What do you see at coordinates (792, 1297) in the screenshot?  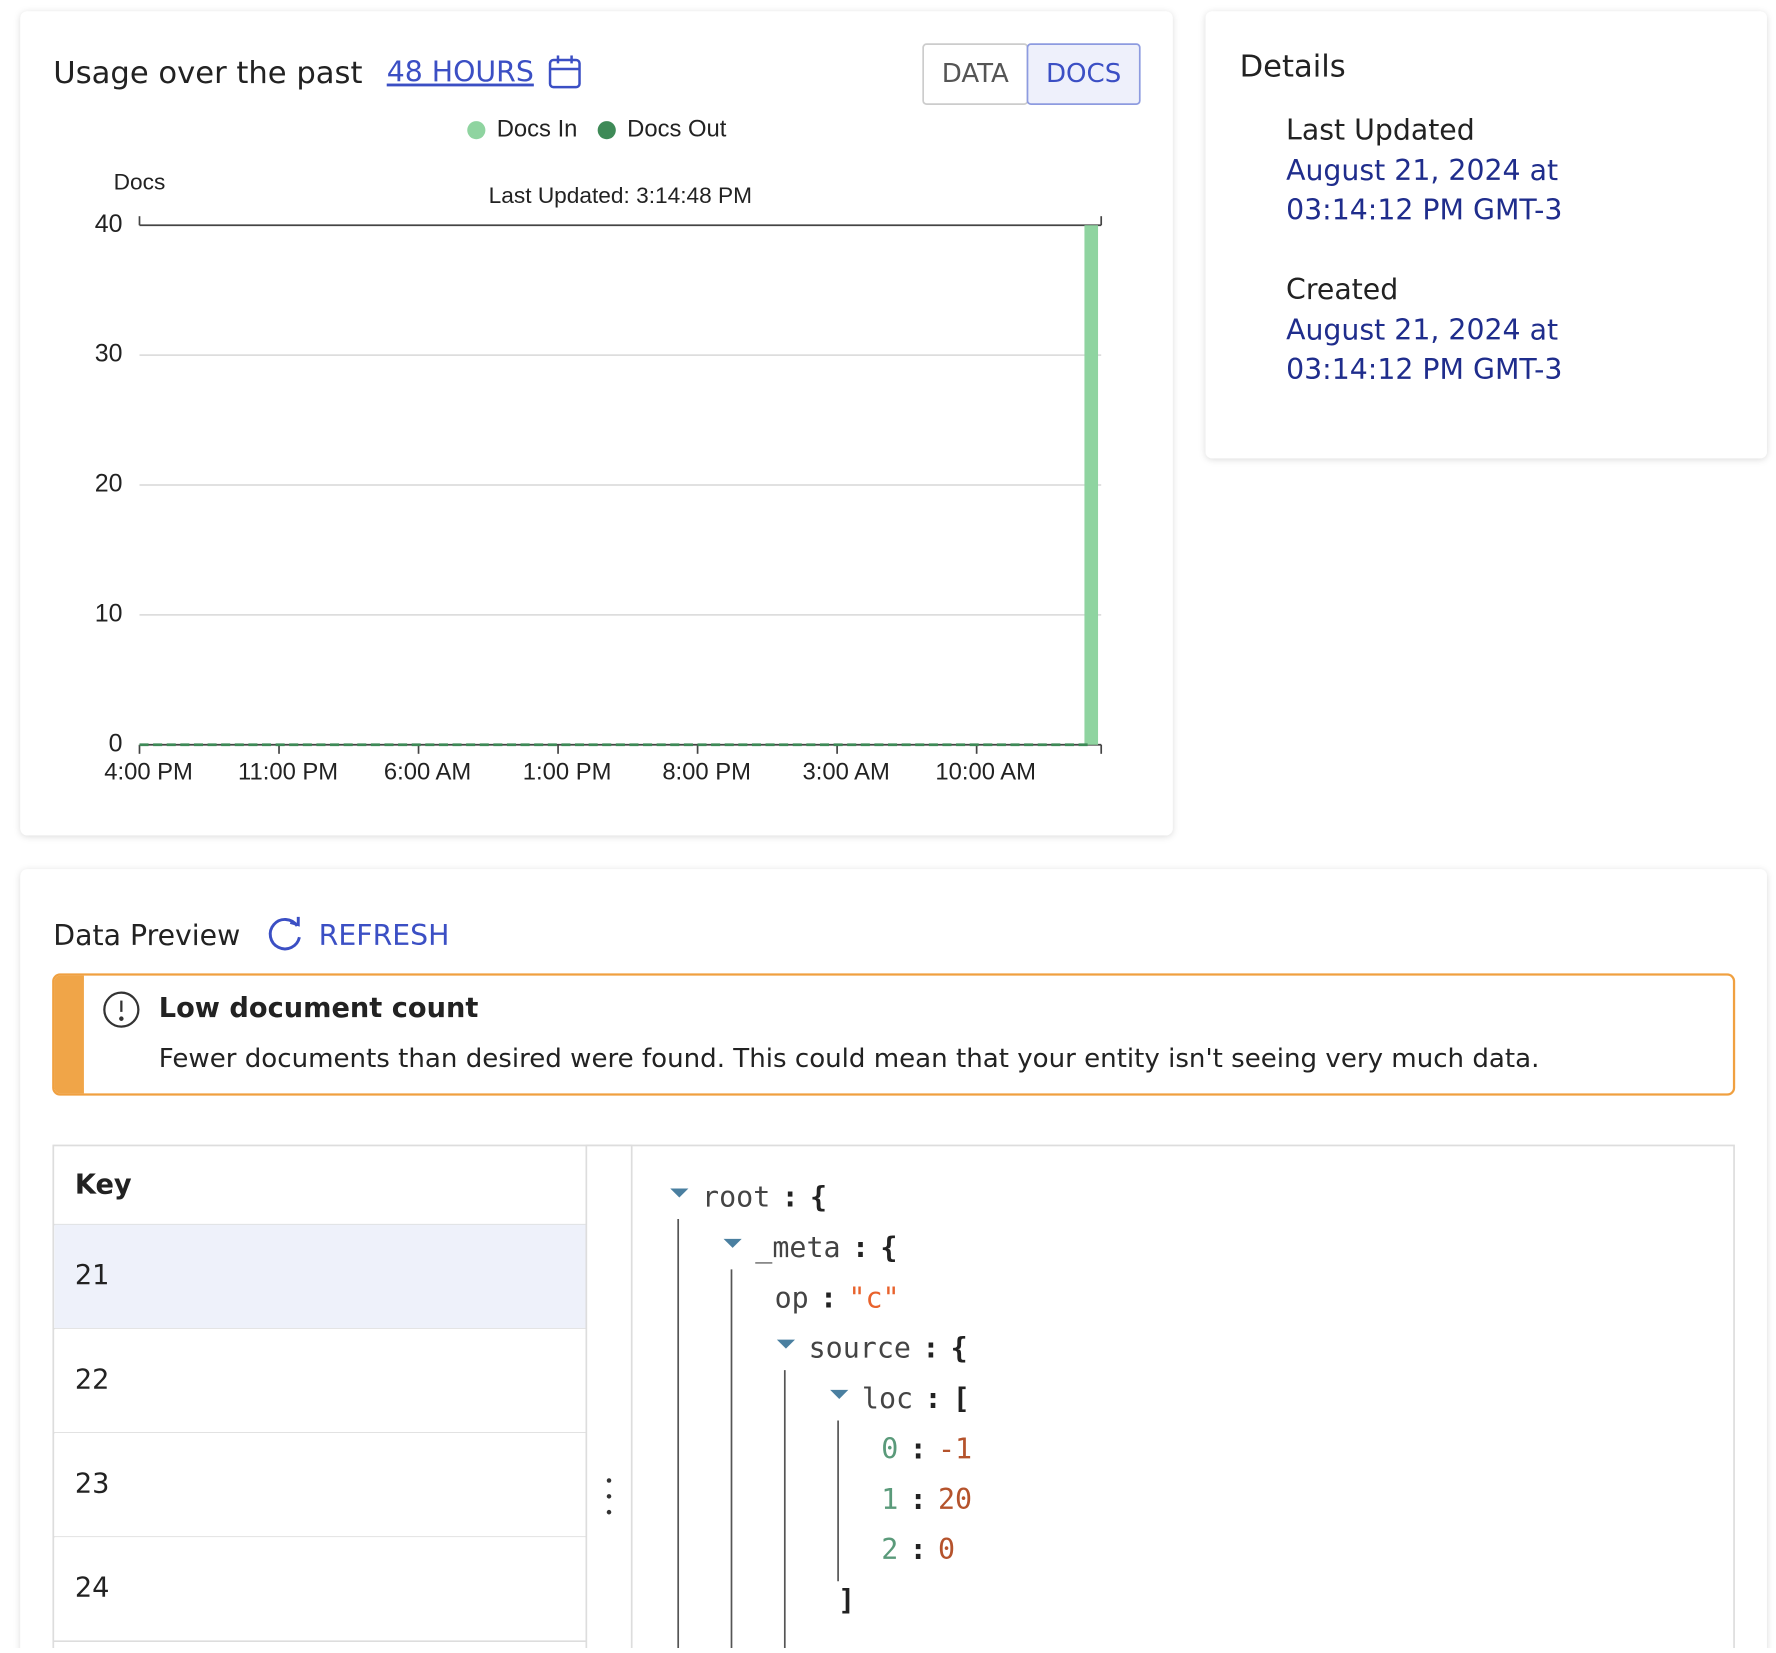 I see `json-key: op` at bounding box center [792, 1297].